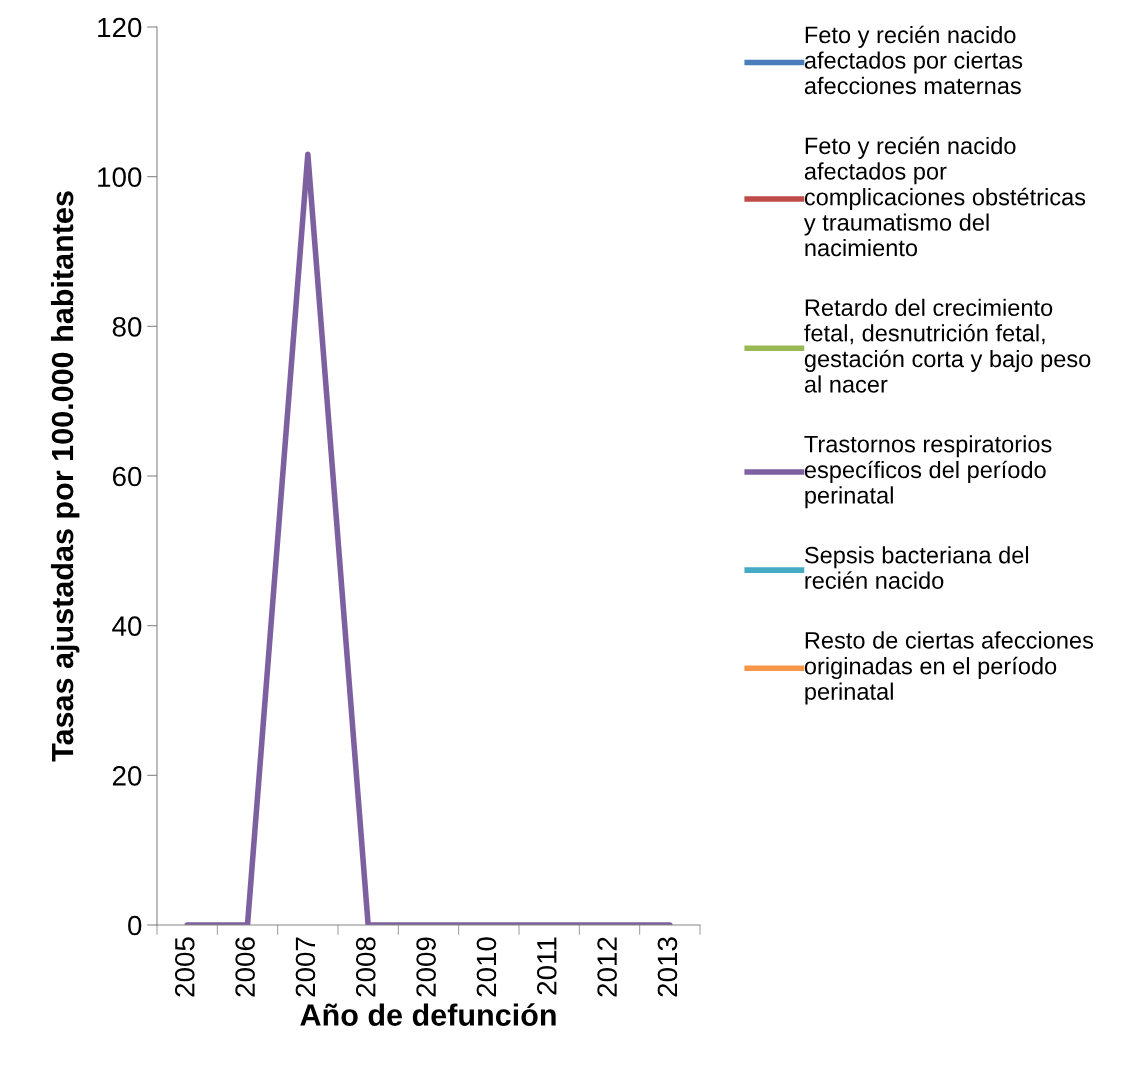 The image size is (1135, 1082). I want to click on x-tick-label: 2008, so click(365, 967).